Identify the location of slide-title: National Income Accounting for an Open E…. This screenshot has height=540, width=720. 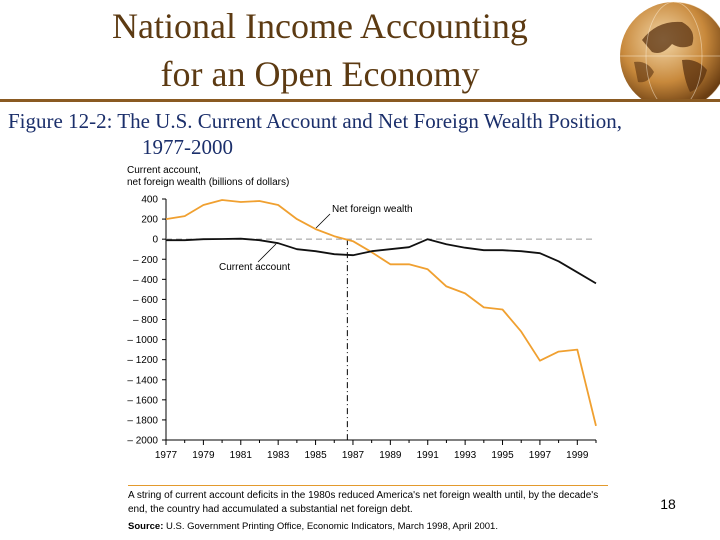
(320, 50).